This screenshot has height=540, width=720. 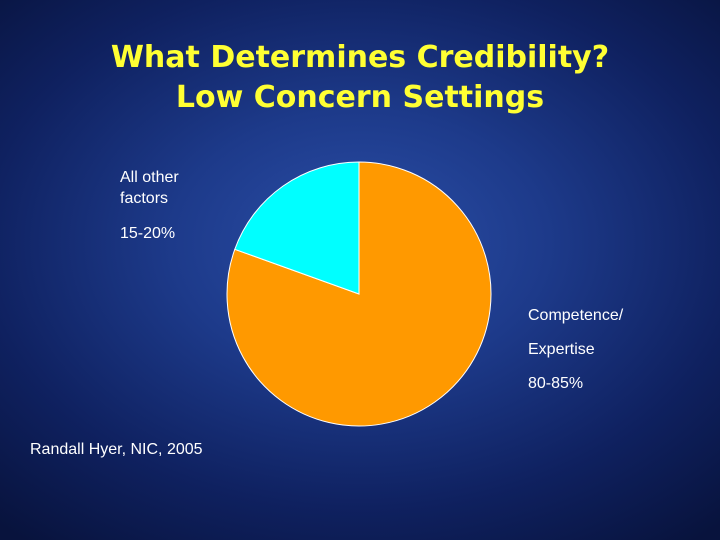 I want to click on slide-title-line2: Low Concern Settings, so click(x=360, y=97).